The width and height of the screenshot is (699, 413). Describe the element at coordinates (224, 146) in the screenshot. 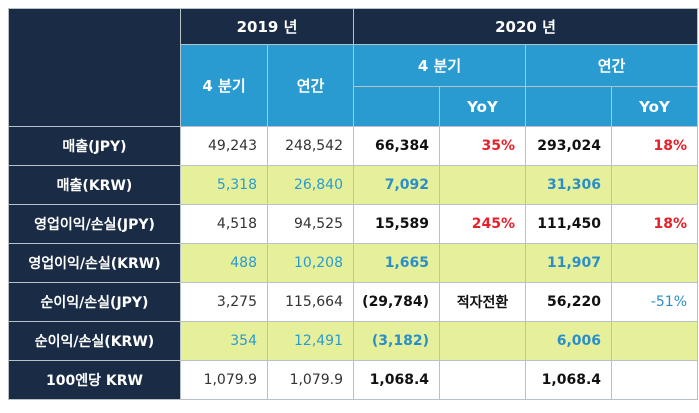

I see `cell-q4-2019: 49,243` at that location.